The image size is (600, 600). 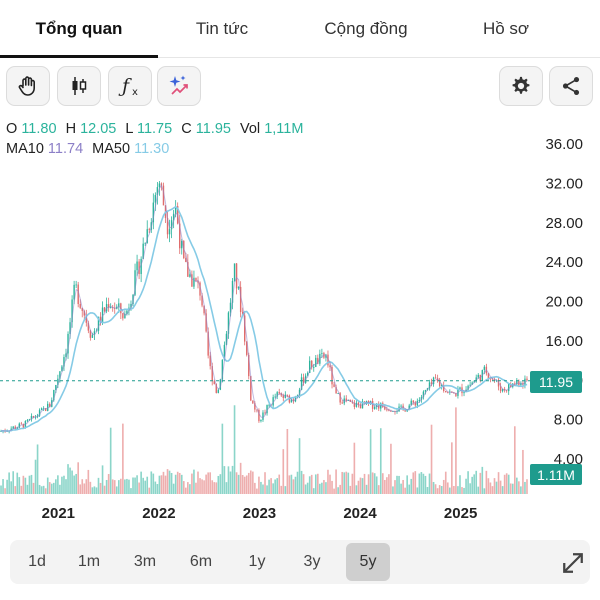 What do you see at coordinates (564, 183) in the screenshot?
I see `y-tick-label: 32.00` at bounding box center [564, 183].